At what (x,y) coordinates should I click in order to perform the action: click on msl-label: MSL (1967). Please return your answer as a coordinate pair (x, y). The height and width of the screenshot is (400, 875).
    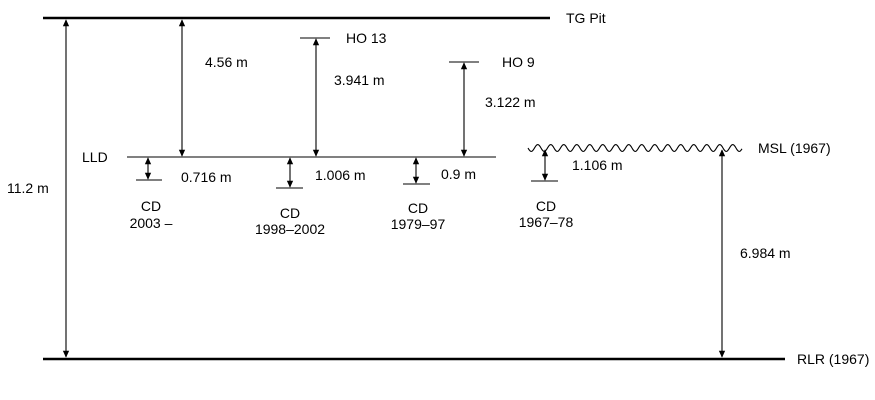
    Looking at the image, I should click on (794, 148).